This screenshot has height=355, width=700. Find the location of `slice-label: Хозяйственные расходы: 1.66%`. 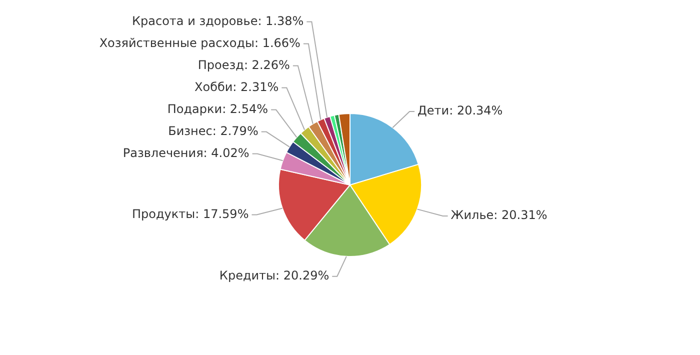

slice-label: Хозяйственные расходы: 1.66% is located at coordinates (199, 43).